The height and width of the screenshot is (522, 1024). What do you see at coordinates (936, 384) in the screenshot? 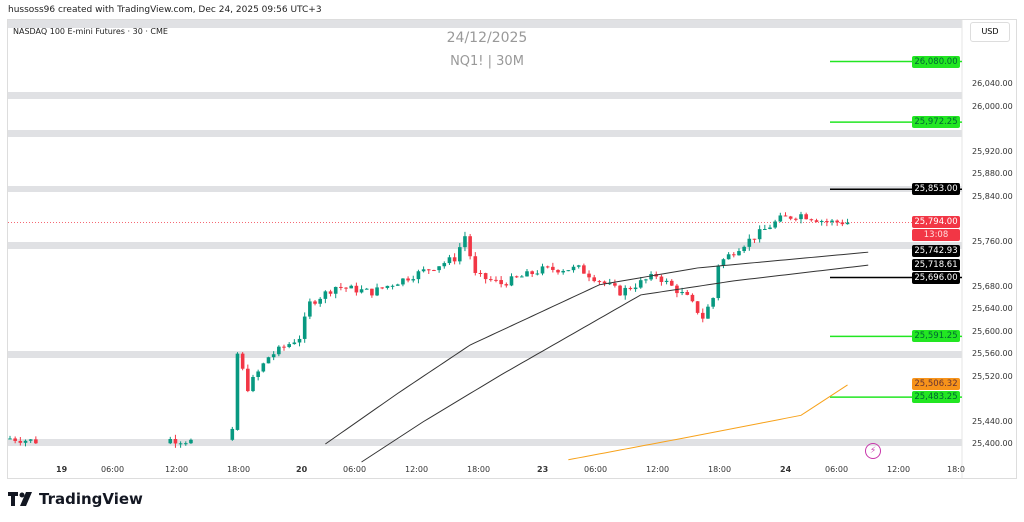
I see `indicator-price-label: 25,506.32` at bounding box center [936, 384].